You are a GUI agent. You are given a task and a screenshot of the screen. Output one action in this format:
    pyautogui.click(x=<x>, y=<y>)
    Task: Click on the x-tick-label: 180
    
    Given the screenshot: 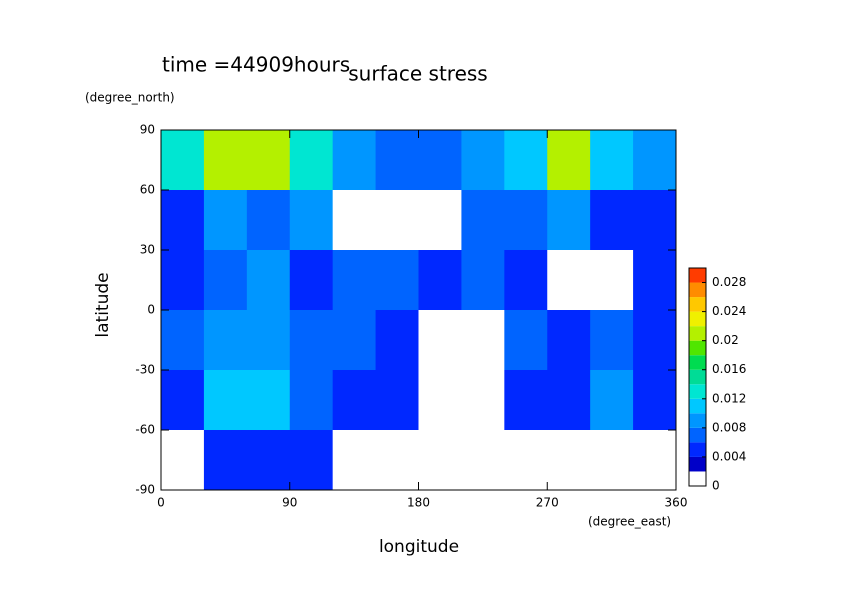 What is the action you would take?
    pyautogui.click(x=418, y=503)
    